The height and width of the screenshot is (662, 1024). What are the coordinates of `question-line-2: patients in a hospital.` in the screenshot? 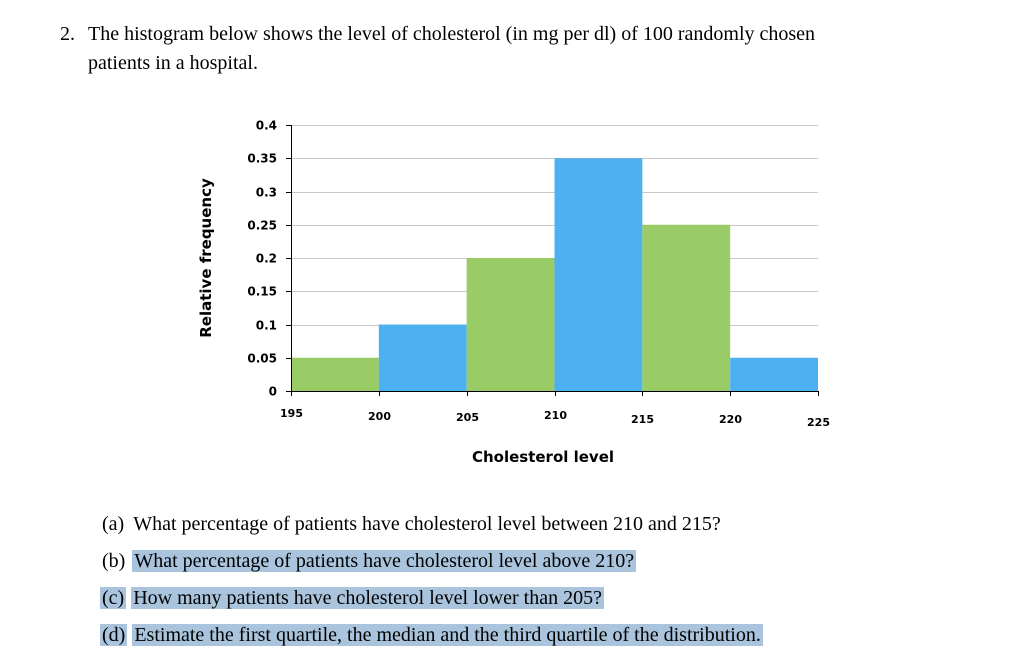 It's located at (173, 63).